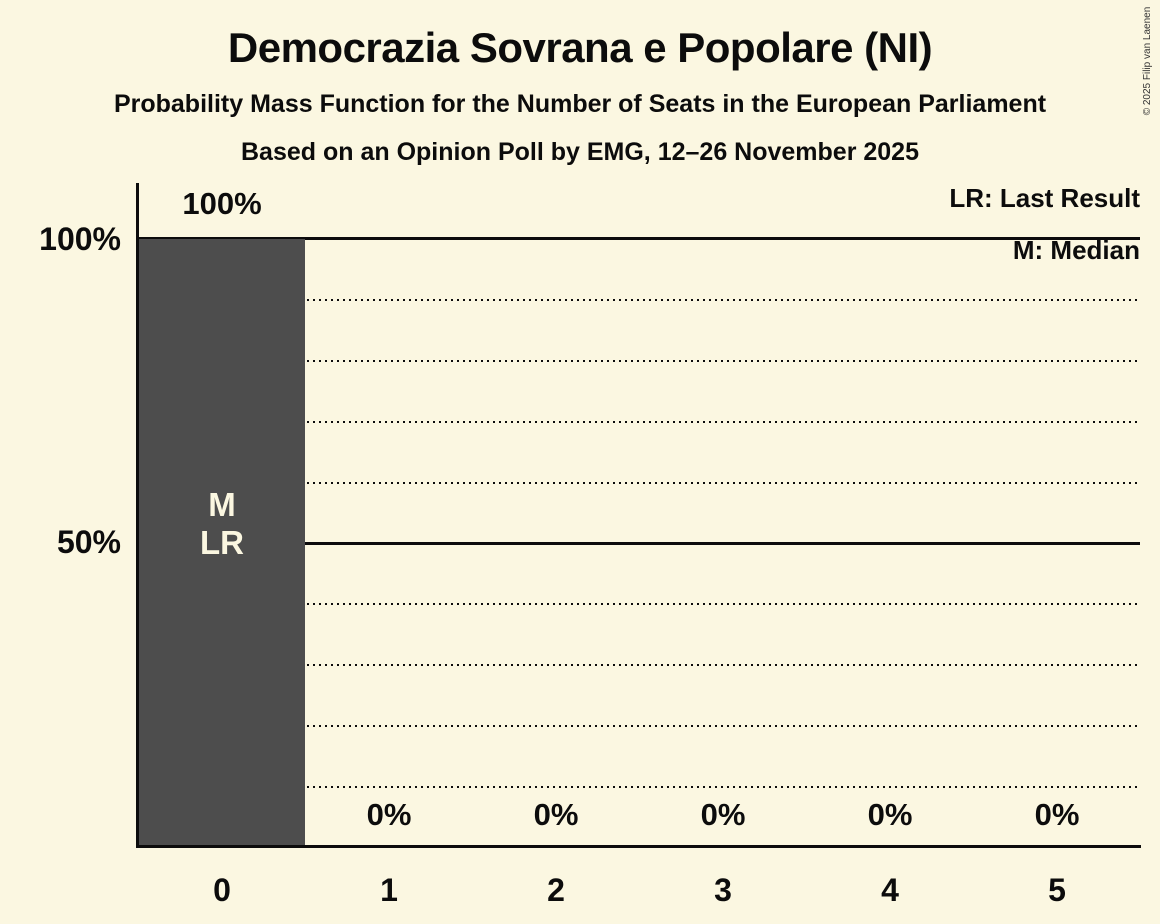 The image size is (1160, 924). Describe the element at coordinates (639, 483) in the screenshot. I see `gridline-dotted-60pct` at that location.